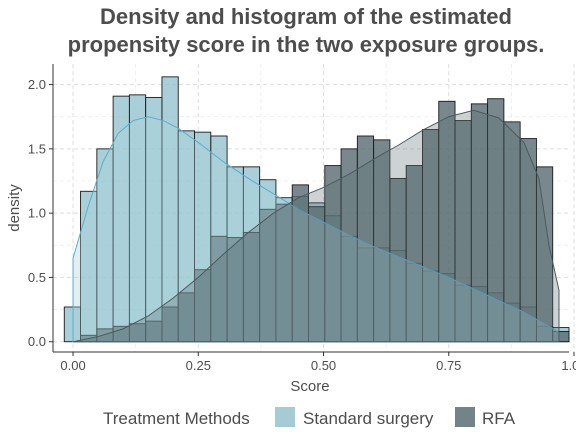 This screenshot has width=576, height=432. What do you see at coordinates (72, 365) in the screenshot?
I see `x-tick-label: 0.00` at bounding box center [72, 365].